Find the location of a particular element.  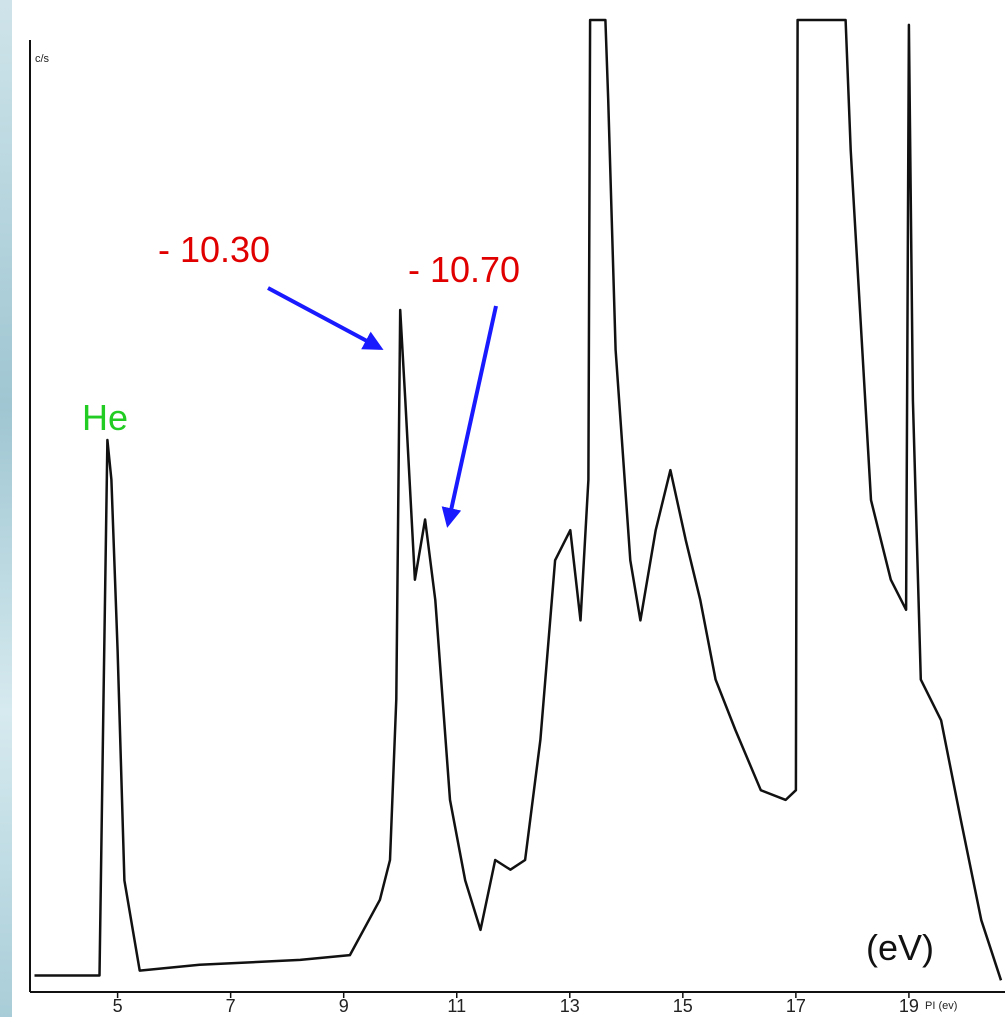

x-tick-label: 19 is located at coordinates (909, 1006).